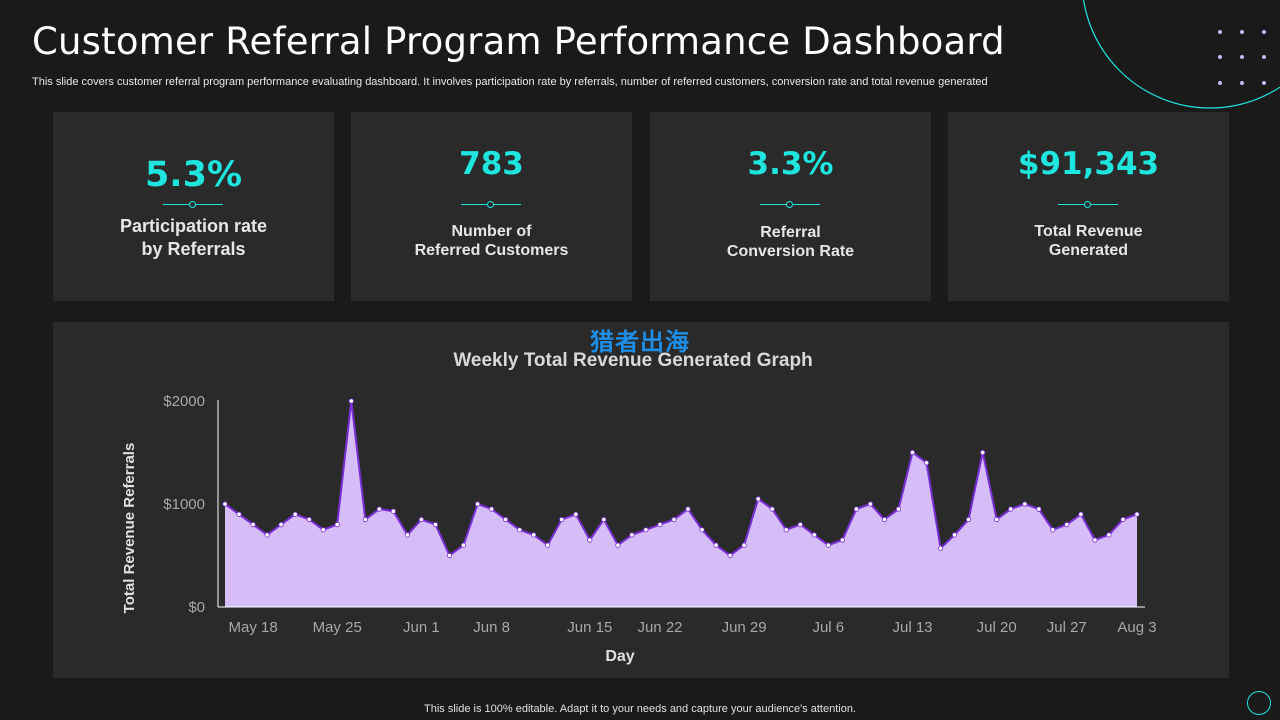  What do you see at coordinates (1088, 241) in the screenshot?
I see `kpi-label: Total Revenue Generated` at bounding box center [1088, 241].